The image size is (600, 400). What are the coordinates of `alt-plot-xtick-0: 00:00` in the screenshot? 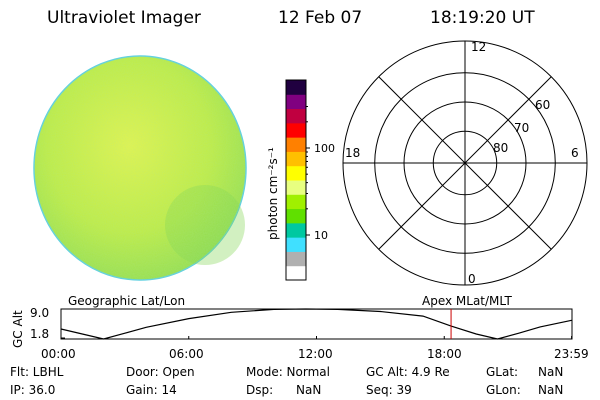 It's located at (58, 354).